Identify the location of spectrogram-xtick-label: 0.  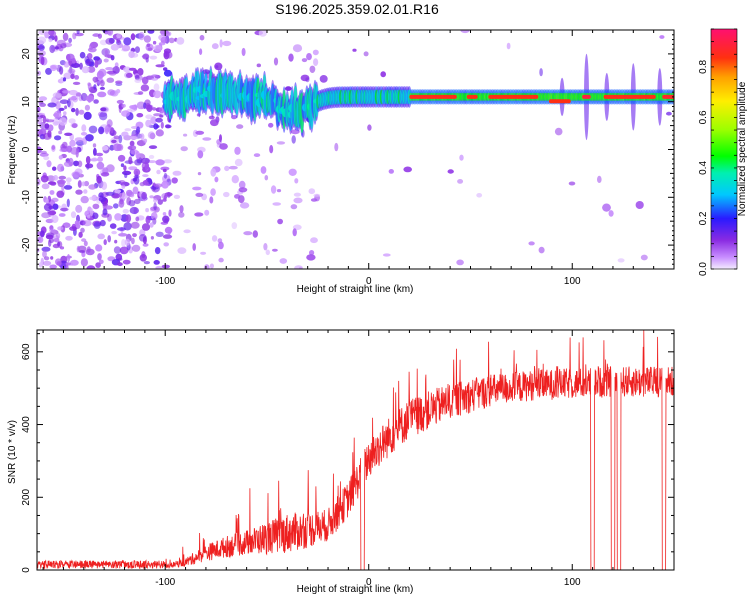
(369, 281).